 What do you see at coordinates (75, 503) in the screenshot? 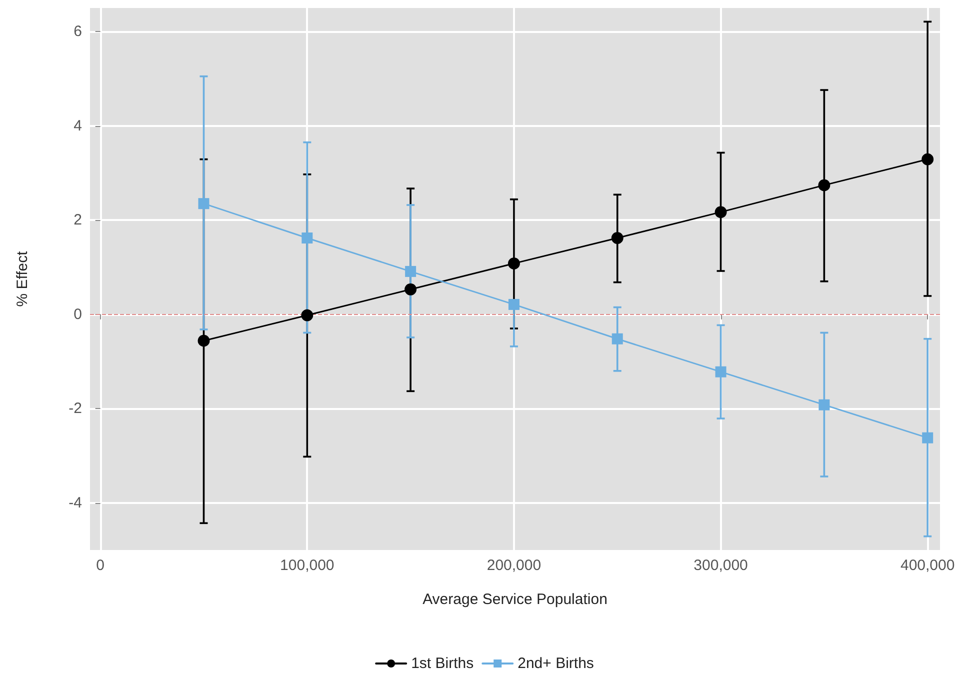
I see `y-tick-label: -4` at bounding box center [75, 503].